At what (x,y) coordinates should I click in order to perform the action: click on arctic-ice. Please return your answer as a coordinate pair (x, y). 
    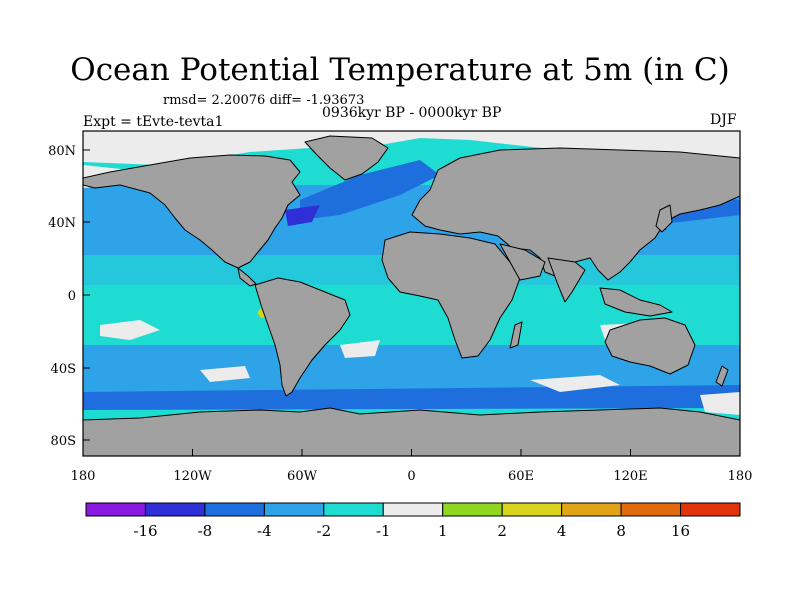
    Looking at the image, I should click on (411, 148).